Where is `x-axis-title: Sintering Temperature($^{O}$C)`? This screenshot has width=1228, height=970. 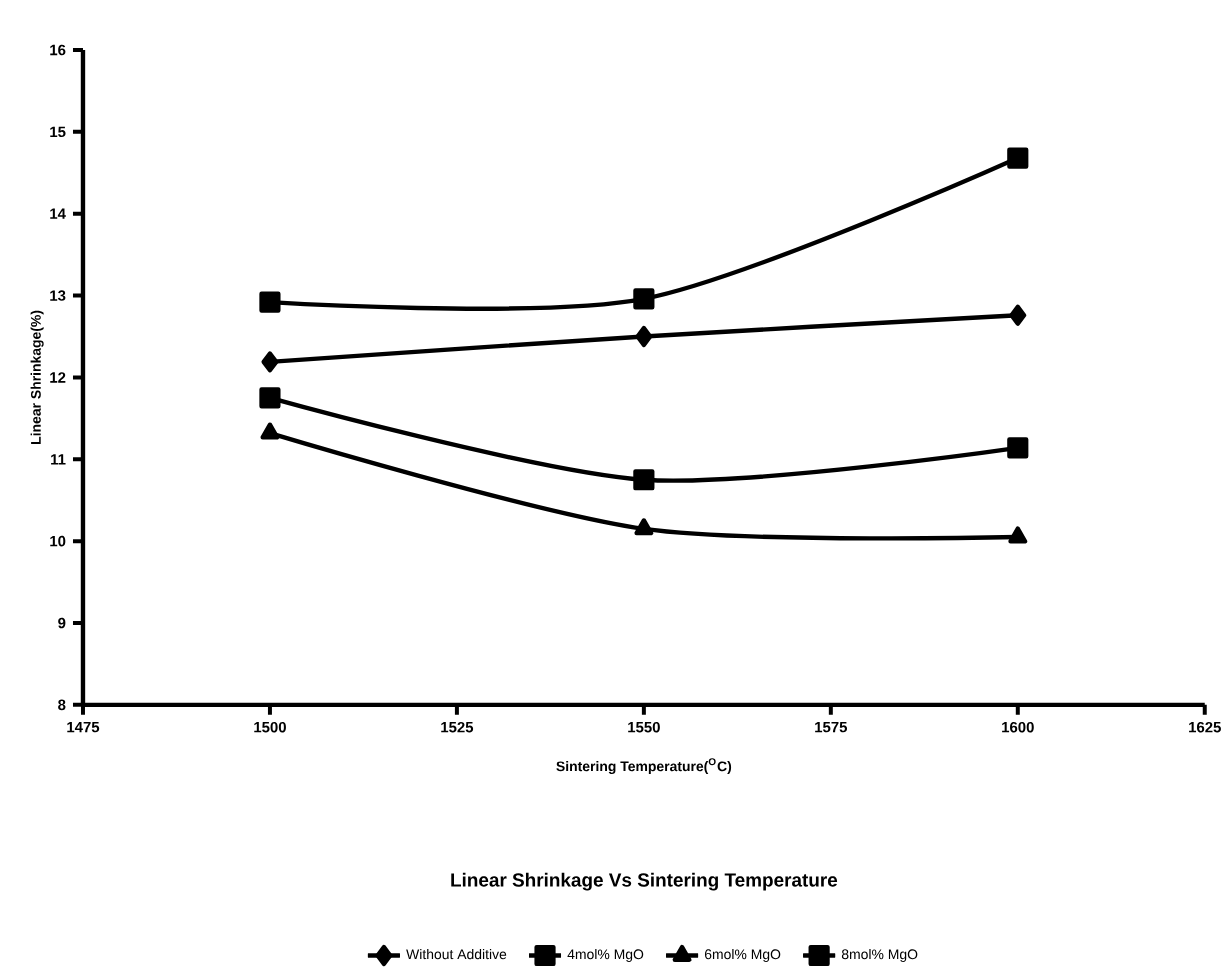
x-axis-title: Sintering Temperature($^{O}$C) is located at coordinates (644, 766).